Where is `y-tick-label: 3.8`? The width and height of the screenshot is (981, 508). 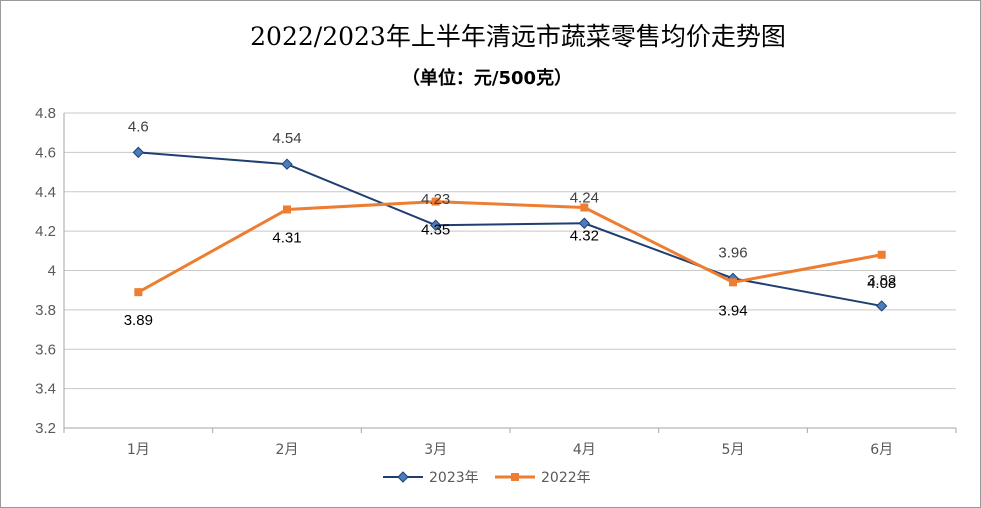 y-tick-label: 3.8 is located at coordinates (45, 310).